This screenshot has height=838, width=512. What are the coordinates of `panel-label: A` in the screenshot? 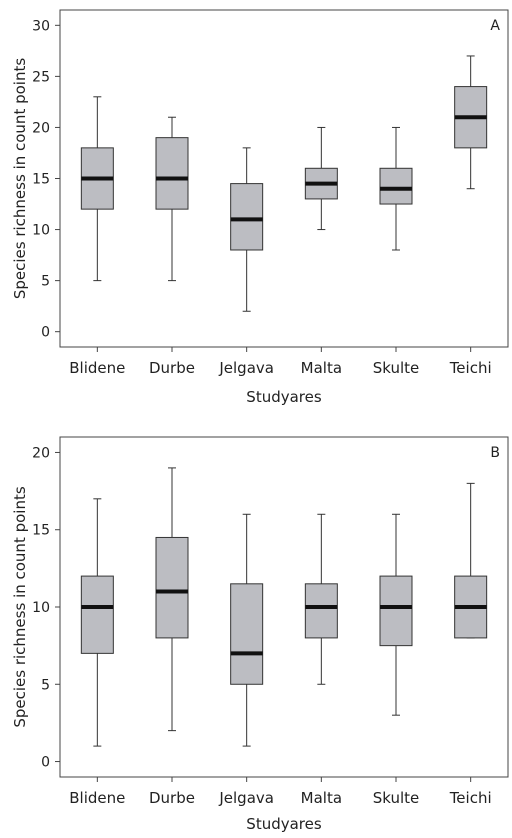 It's located at (495, 26).